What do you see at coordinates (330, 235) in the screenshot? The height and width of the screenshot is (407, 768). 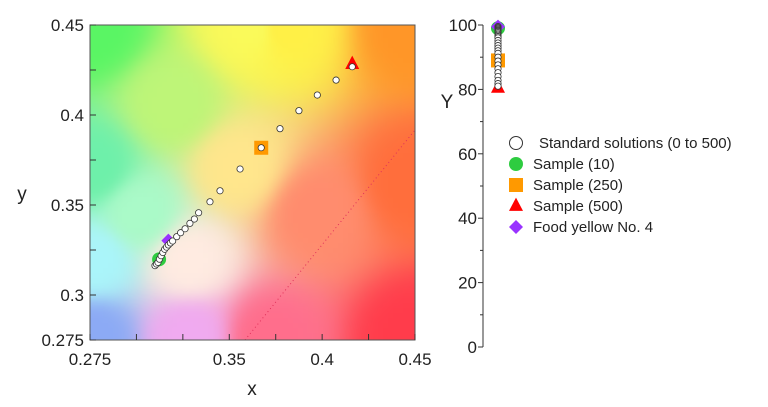 I see `dotted-reference-line` at bounding box center [330, 235].